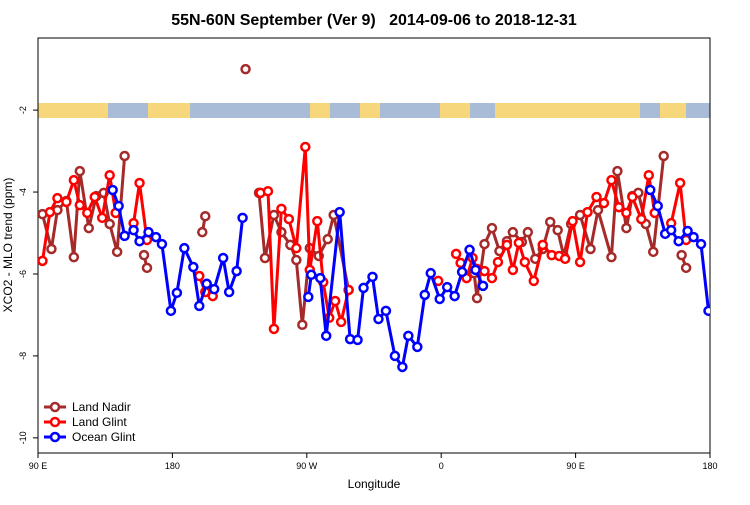  I want to click on y-tick-label: -6, so click(23, 274).